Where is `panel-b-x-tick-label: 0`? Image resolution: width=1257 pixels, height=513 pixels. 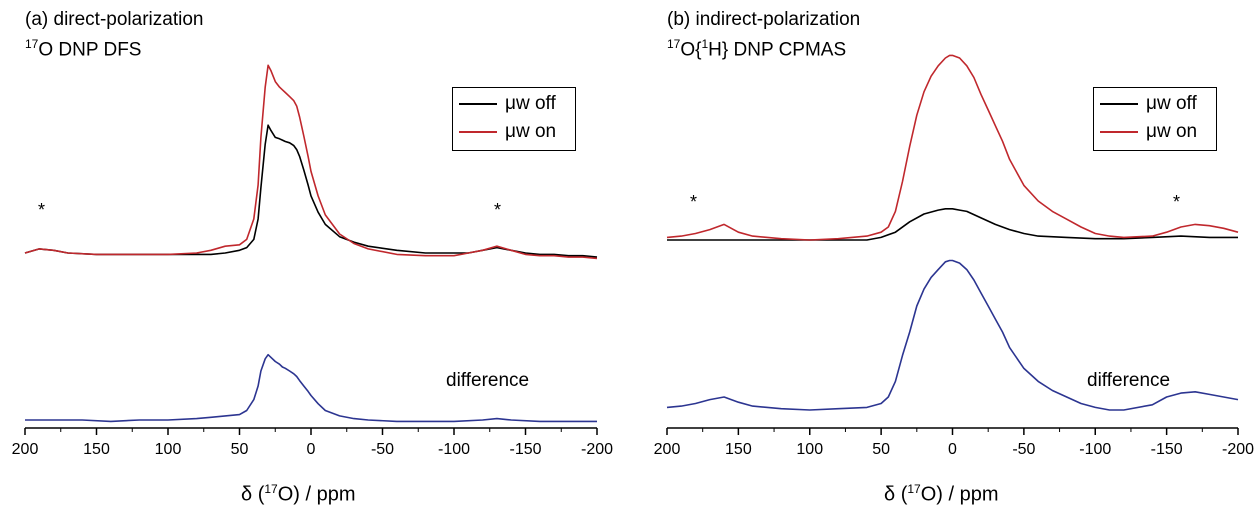 panel-b-x-tick-label: 0 is located at coordinates (952, 449).